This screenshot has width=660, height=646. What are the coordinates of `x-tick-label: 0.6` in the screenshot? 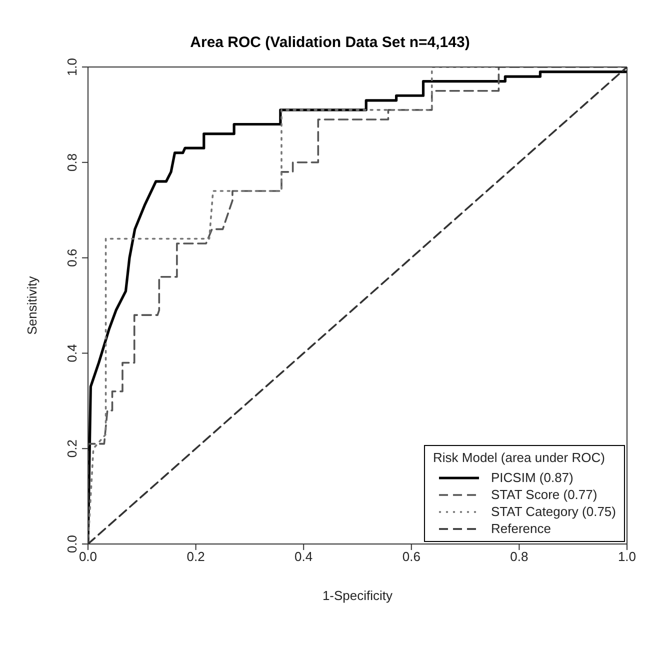 It's located at (411, 556).